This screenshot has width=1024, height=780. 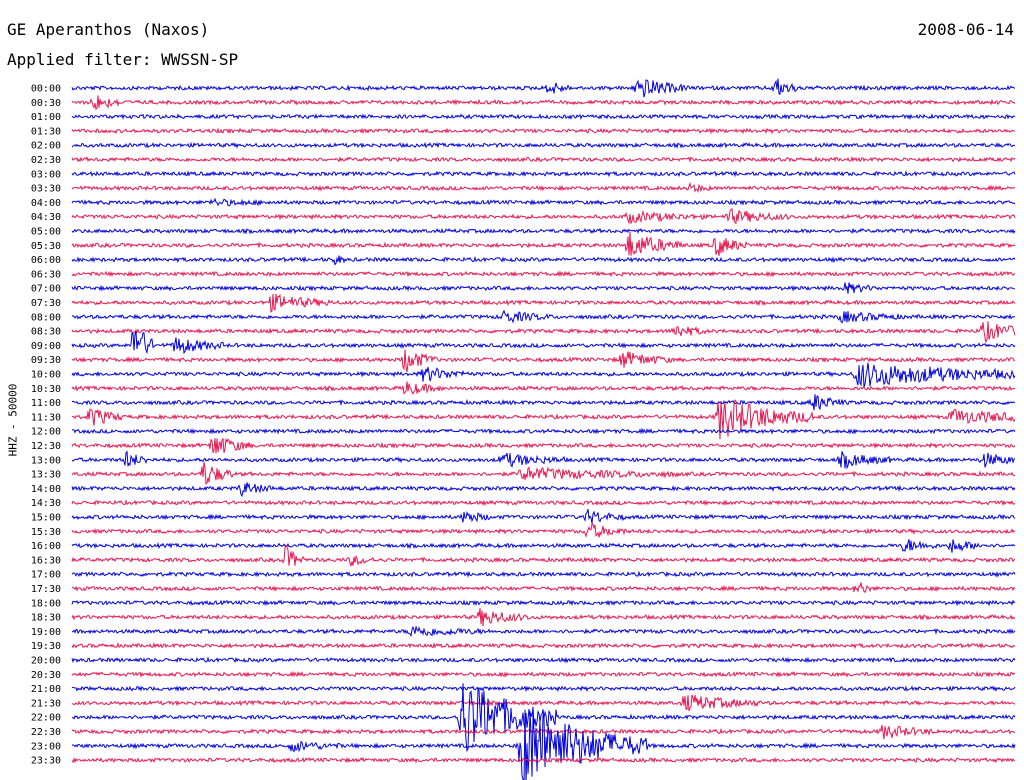 I want to click on row-time-label: 21:30, so click(x=46, y=703).